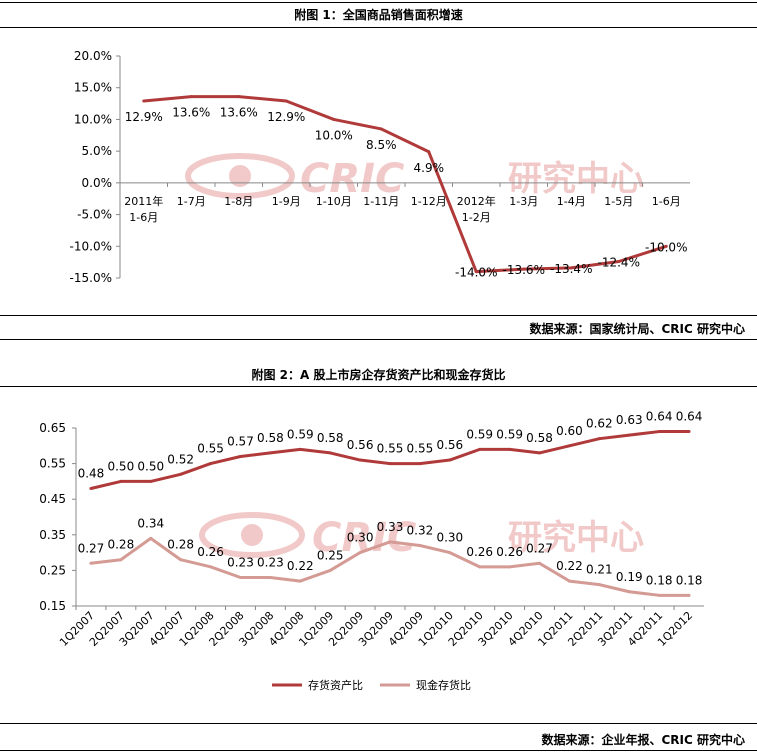 The height and width of the screenshot is (752, 757). Describe the element at coordinates (240, 441) in the screenshot. I see `data-label: 0.57` at that location.